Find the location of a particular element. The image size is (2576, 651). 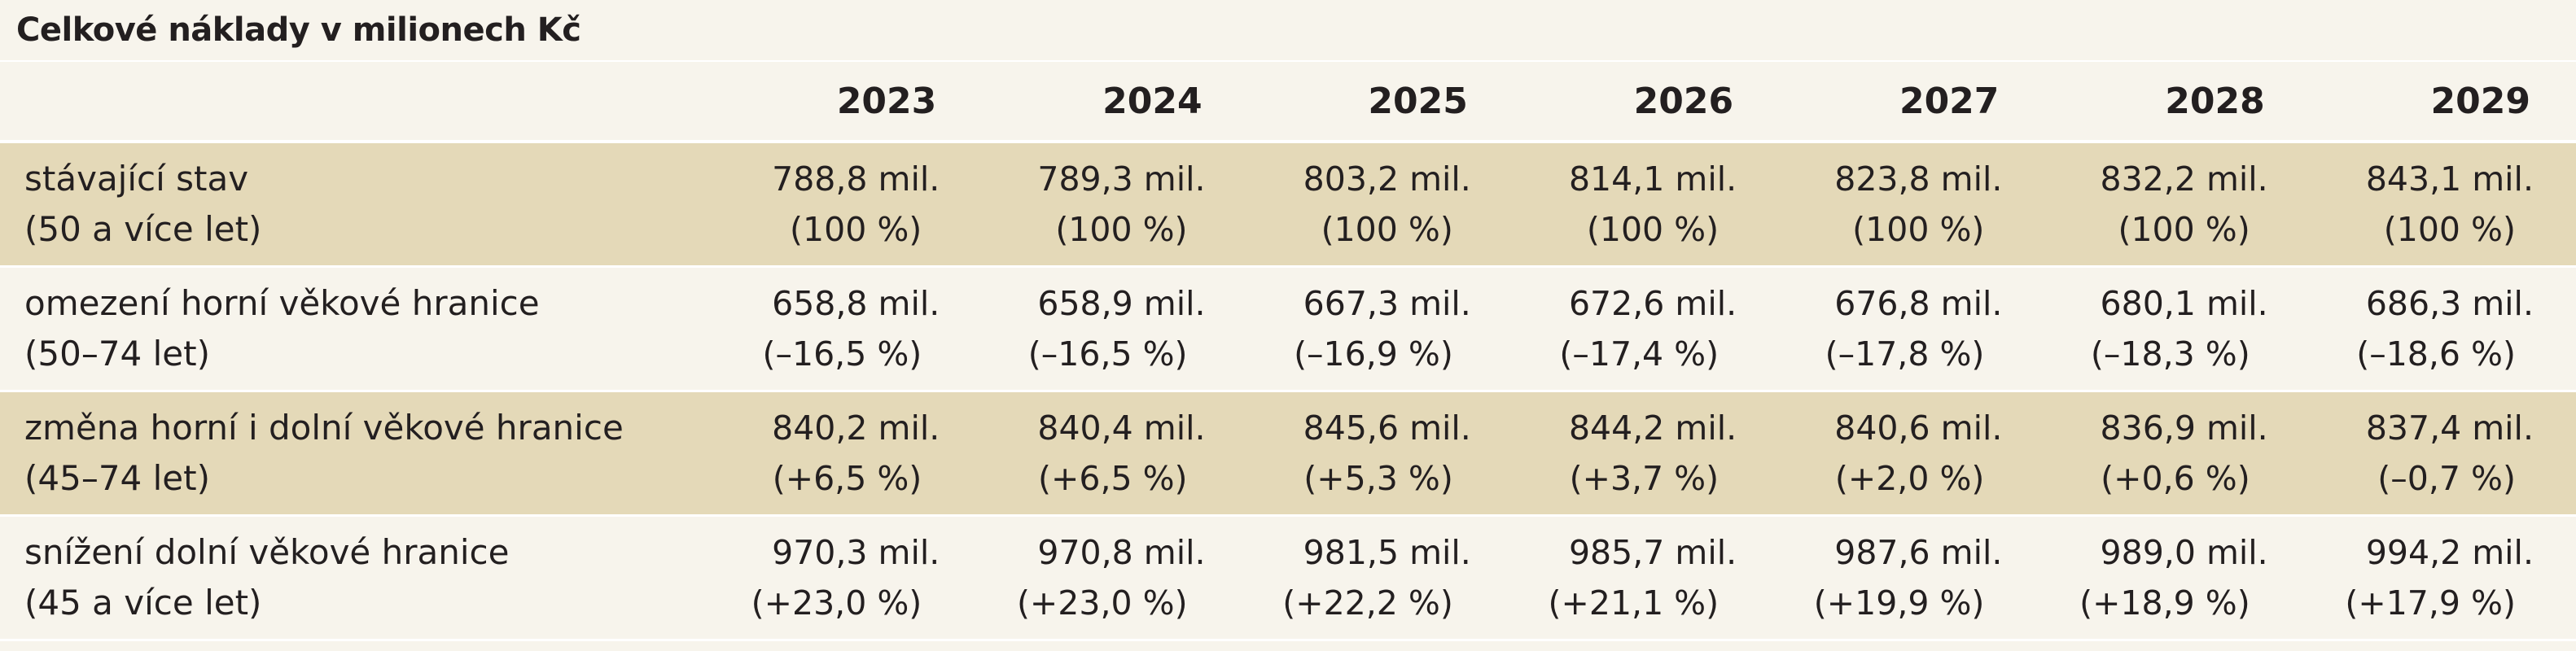

table-cell: 803,2 mil. (100 %) is located at coordinates (1381, 204).